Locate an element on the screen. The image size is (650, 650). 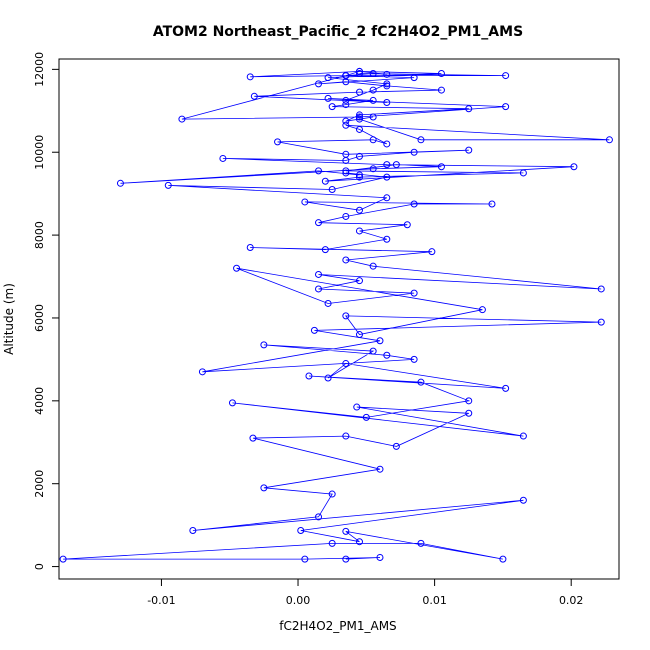
y-tick-label: 4000 is located at coordinates (39, 401).